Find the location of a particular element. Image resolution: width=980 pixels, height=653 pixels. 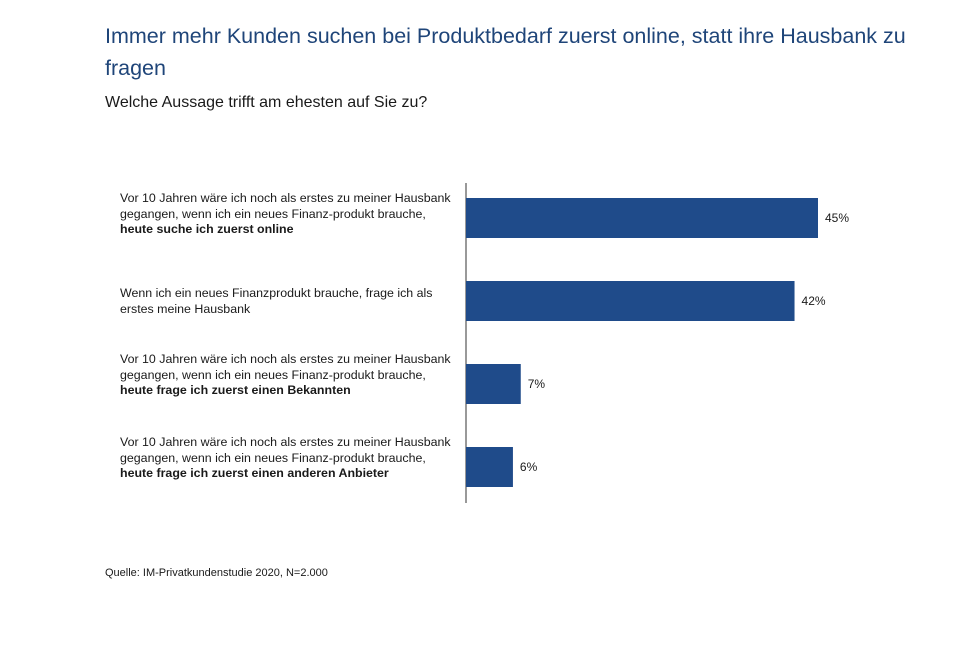

category-label-emphasis: heute suche ich zuerst online is located at coordinates (207, 229).